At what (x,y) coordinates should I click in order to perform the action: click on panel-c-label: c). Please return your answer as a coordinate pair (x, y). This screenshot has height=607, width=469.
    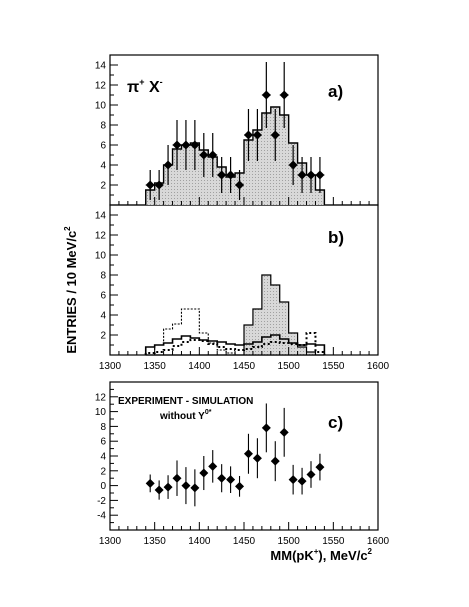
    Looking at the image, I should click on (335, 422).